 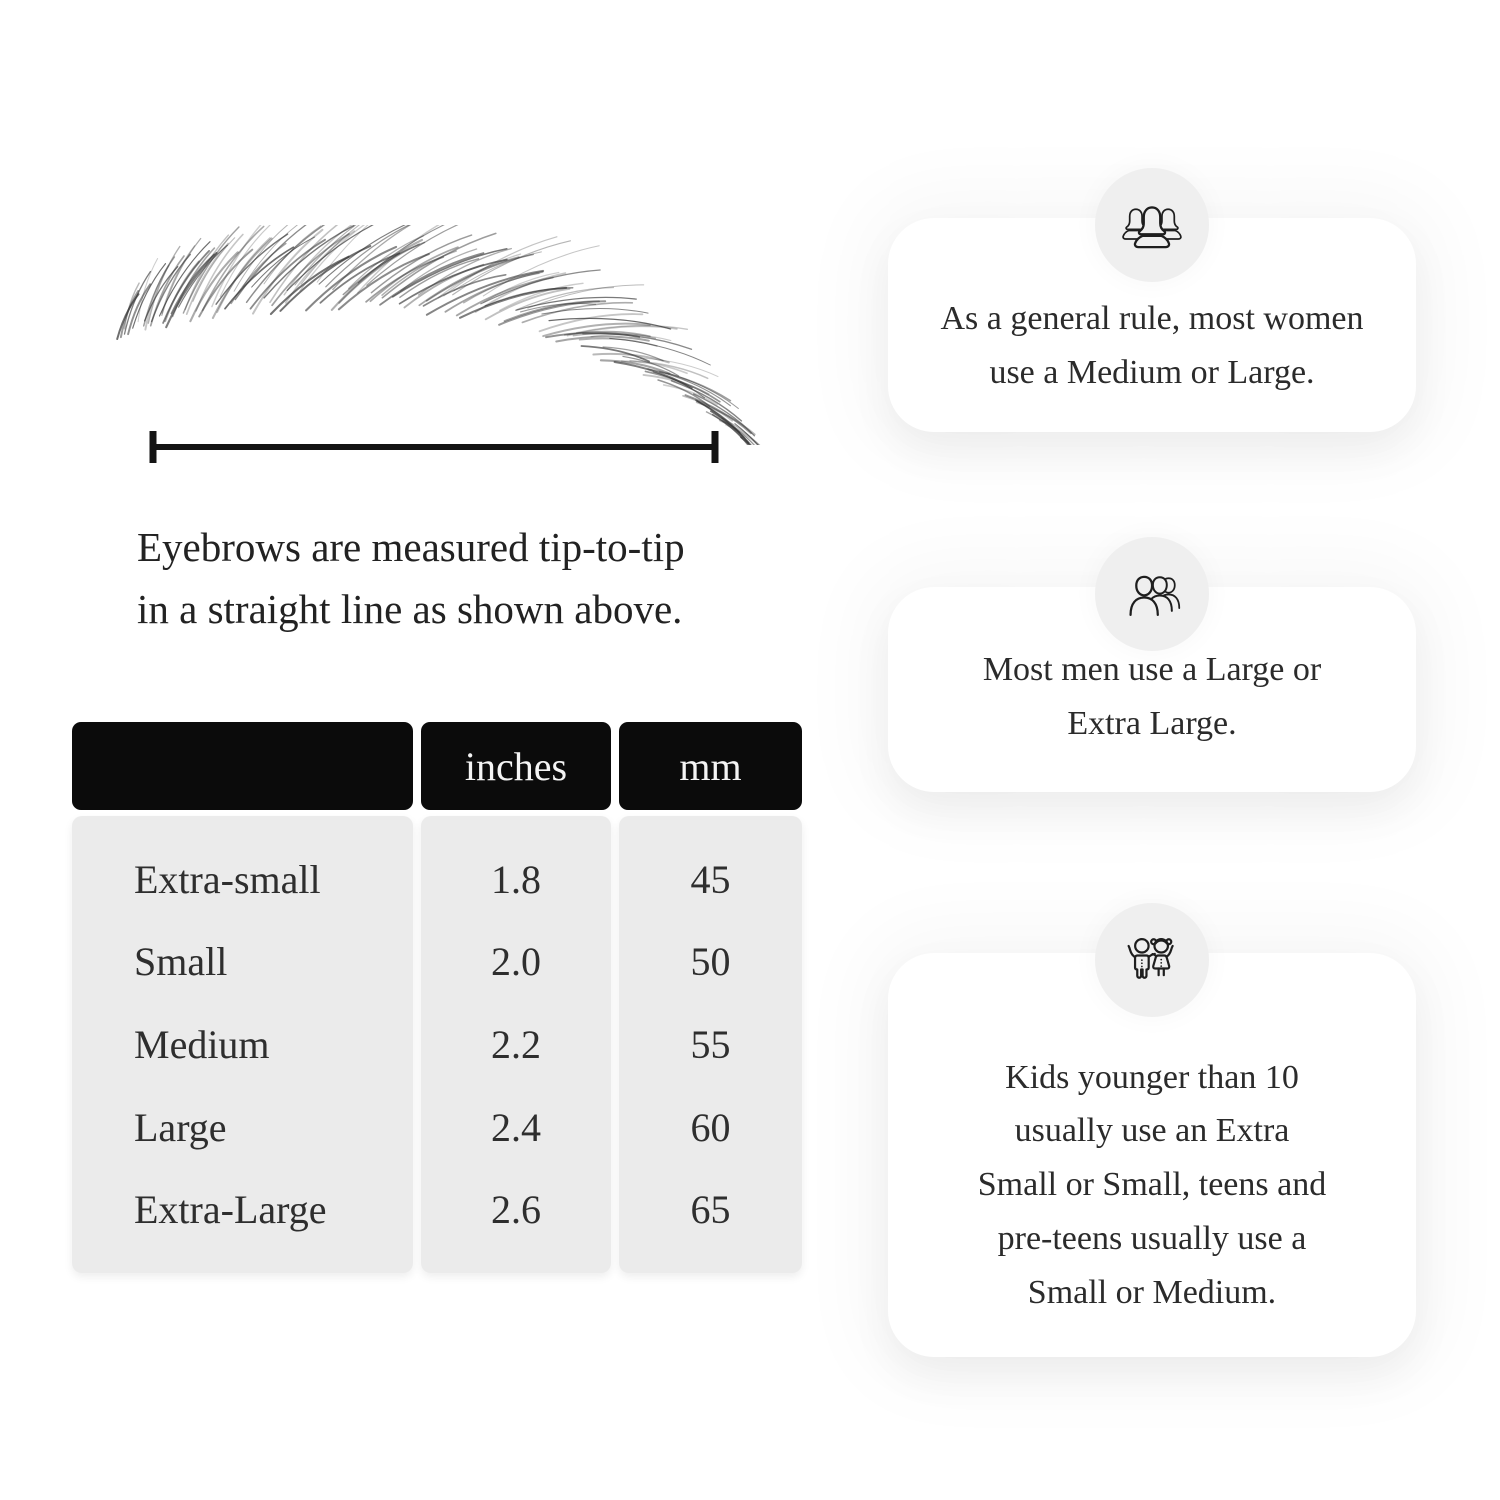 I want to click on card-text-line: Small or Small, teens and, so click(x=1152, y=1185).